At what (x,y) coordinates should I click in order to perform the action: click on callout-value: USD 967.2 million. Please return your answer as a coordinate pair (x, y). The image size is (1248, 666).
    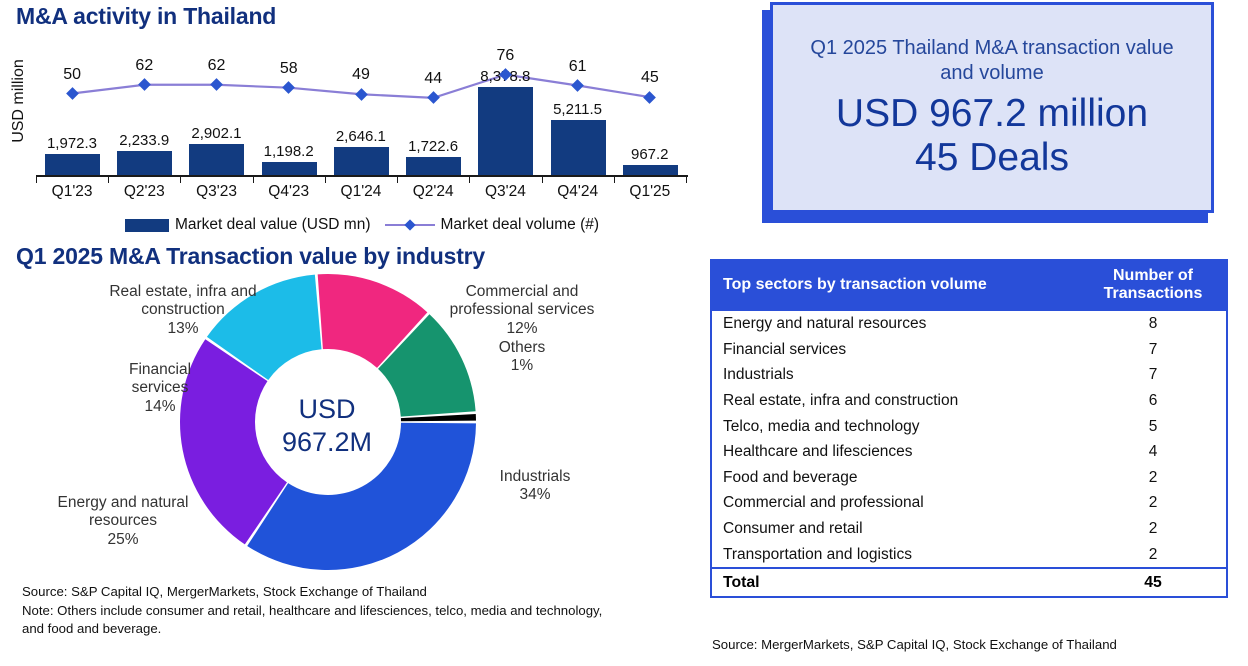
    Looking at the image, I should click on (992, 113).